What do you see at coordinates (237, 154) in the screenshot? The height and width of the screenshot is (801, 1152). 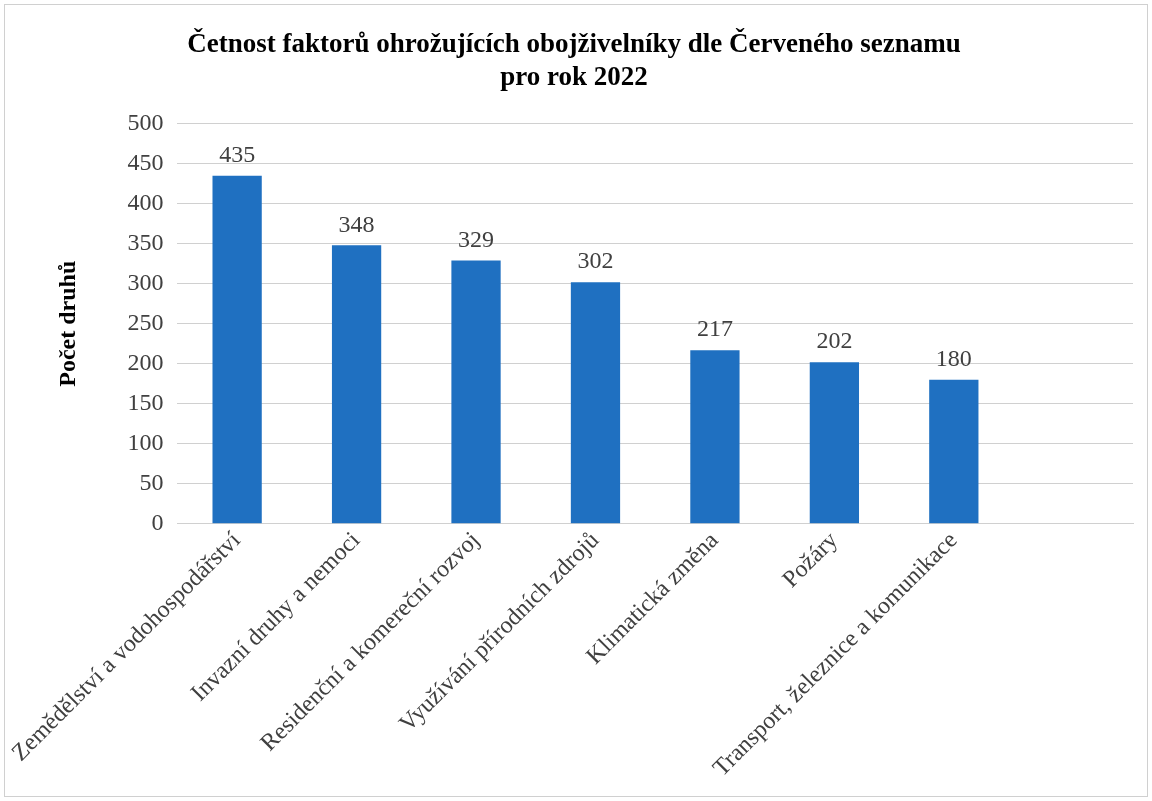 I see `data-label: 435` at bounding box center [237, 154].